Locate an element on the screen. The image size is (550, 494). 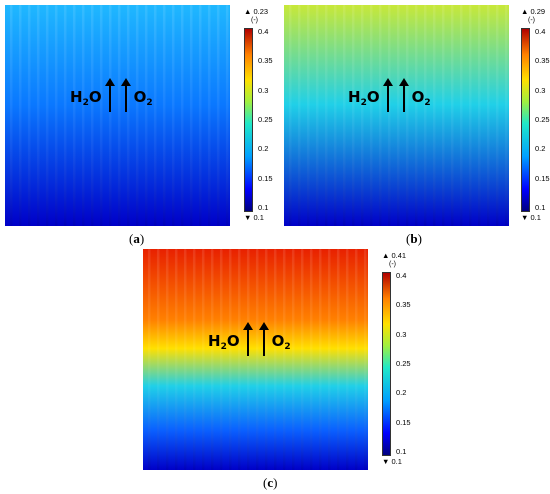
colorbar-b: ▲ 0.29 (-) 0.4 0.35 0.3 0.25 0.2 0.15 0.1 ▼ 0.1 is located at coordinates (535, 117).